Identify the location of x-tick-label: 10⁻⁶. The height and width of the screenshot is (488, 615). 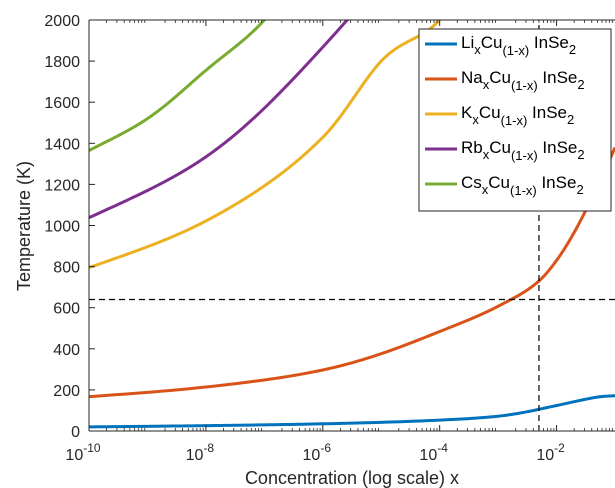
(317, 452).